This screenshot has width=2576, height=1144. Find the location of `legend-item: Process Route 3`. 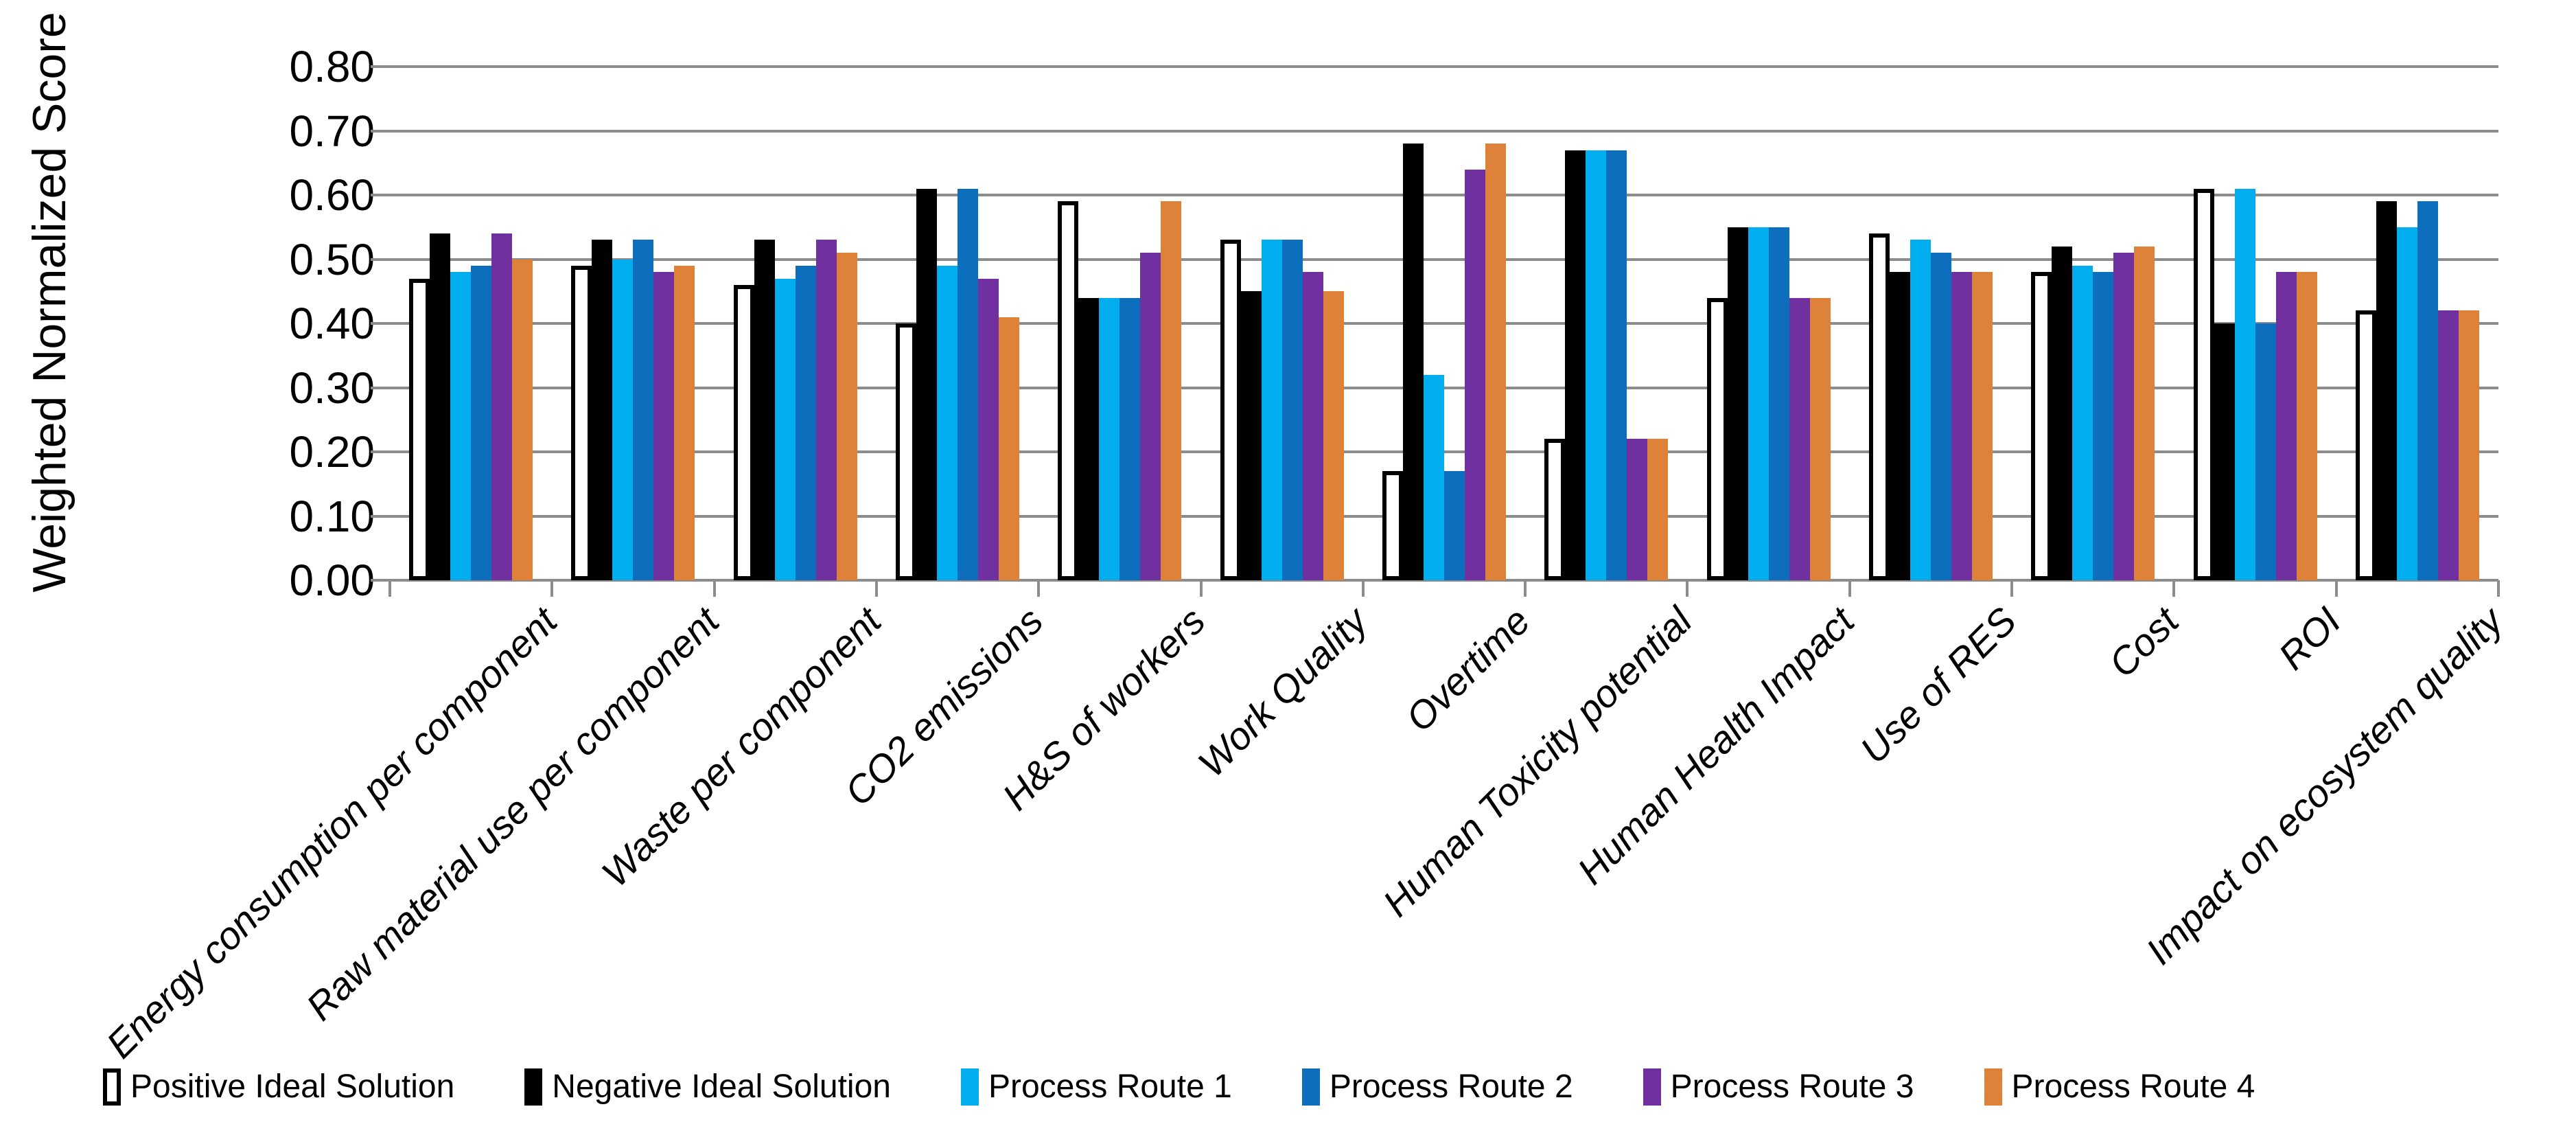

legend-item: Process Route 3 is located at coordinates (1778, 1087).